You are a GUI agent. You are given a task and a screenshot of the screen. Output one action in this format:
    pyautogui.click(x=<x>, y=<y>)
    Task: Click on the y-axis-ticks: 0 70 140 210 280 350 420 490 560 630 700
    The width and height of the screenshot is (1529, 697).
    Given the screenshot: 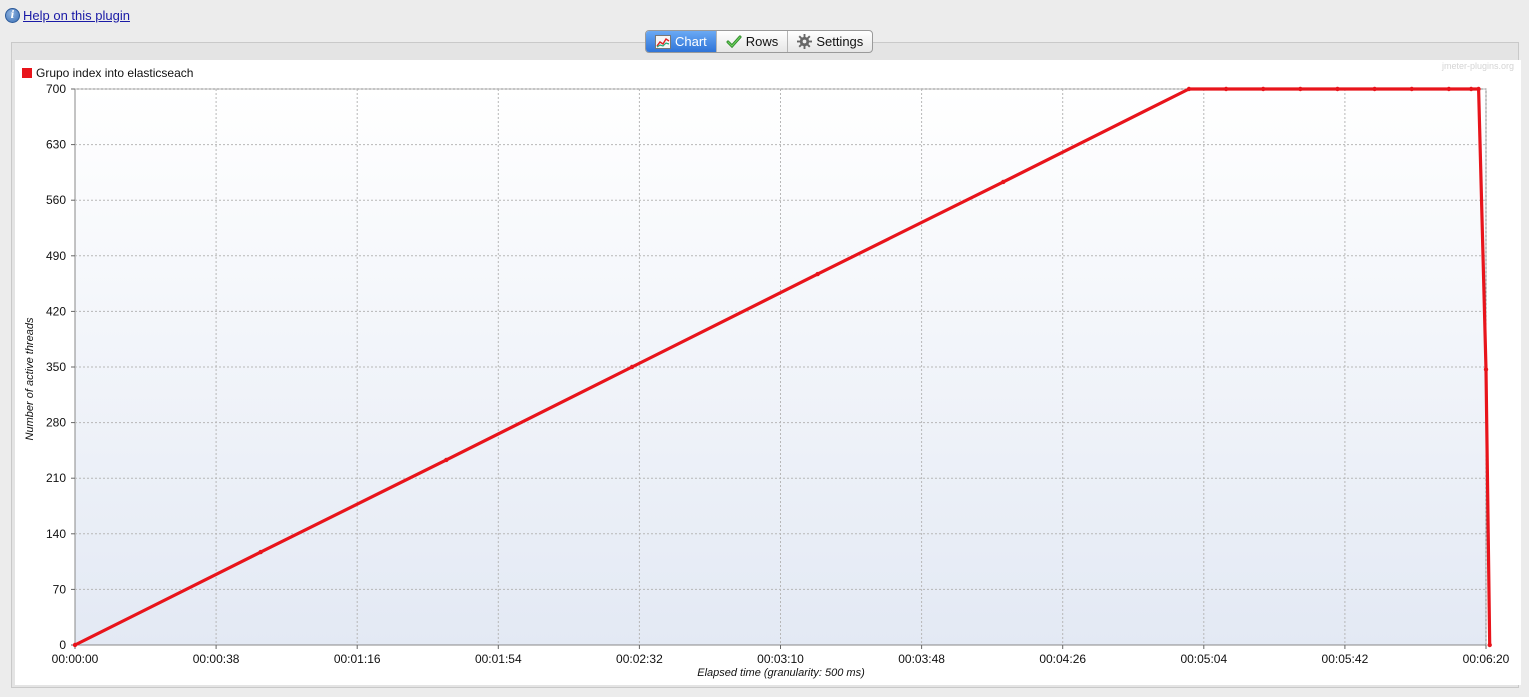 What is the action you would take?
    pyautogui.click(x=60, y=367)
    